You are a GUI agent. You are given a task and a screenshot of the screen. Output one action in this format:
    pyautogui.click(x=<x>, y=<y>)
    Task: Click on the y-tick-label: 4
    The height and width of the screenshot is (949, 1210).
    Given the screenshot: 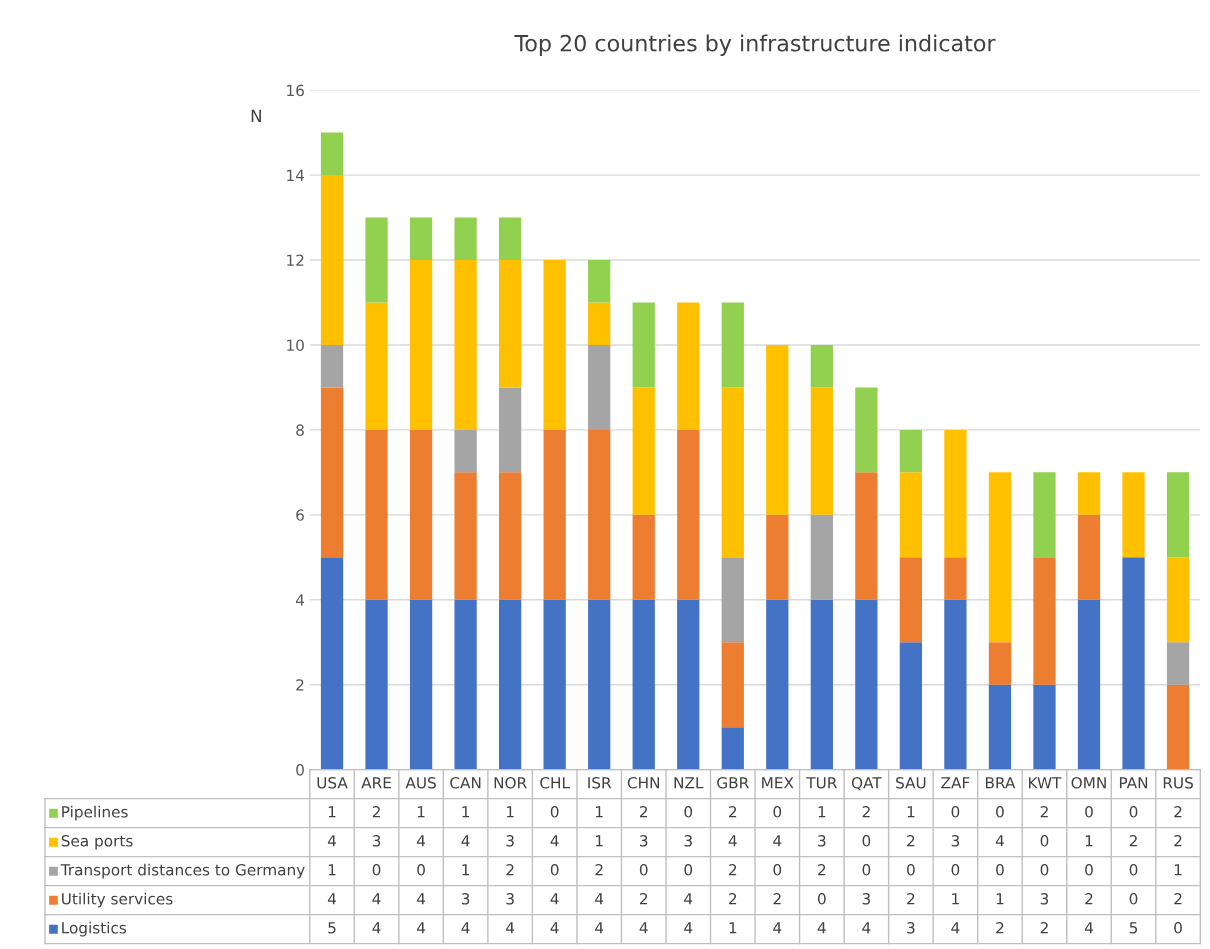 What is the action you would take?
    pyautogui.click(x=300, y=600)
    